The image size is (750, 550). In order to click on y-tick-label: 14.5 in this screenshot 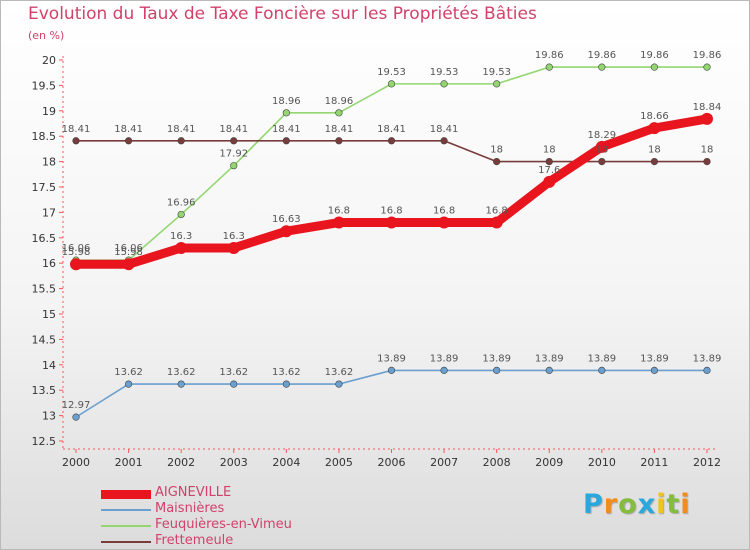, I will do `click(44, 339)`.